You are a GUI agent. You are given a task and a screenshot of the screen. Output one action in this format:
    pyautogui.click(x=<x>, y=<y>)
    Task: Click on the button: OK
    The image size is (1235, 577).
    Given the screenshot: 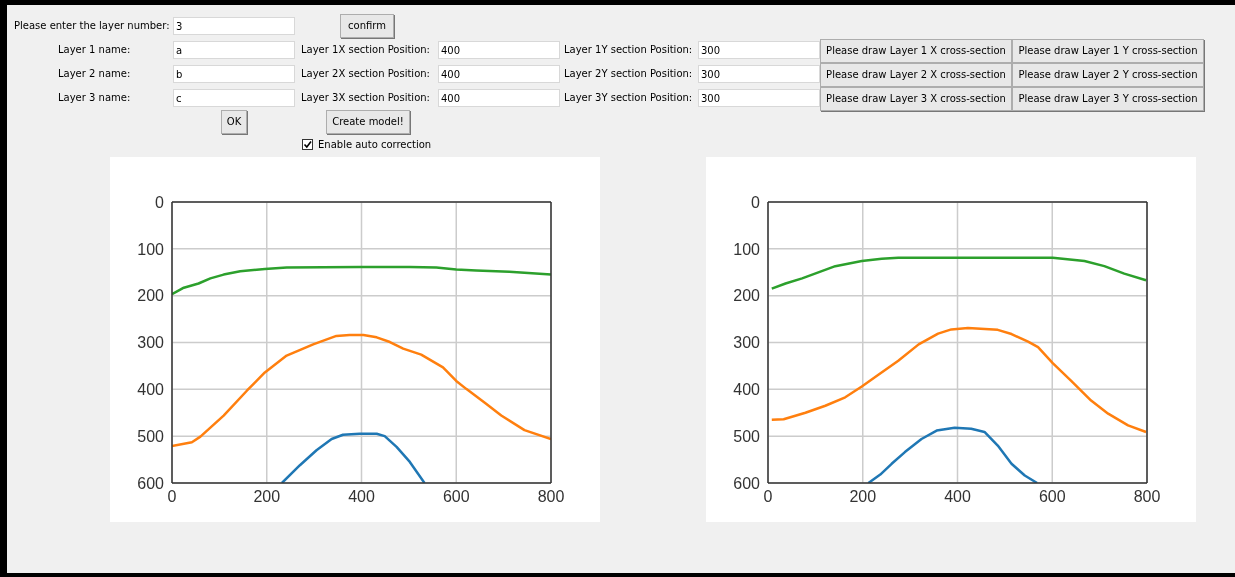 What is the action you would take?
    pyautogui.click(x=234, y=122)
    